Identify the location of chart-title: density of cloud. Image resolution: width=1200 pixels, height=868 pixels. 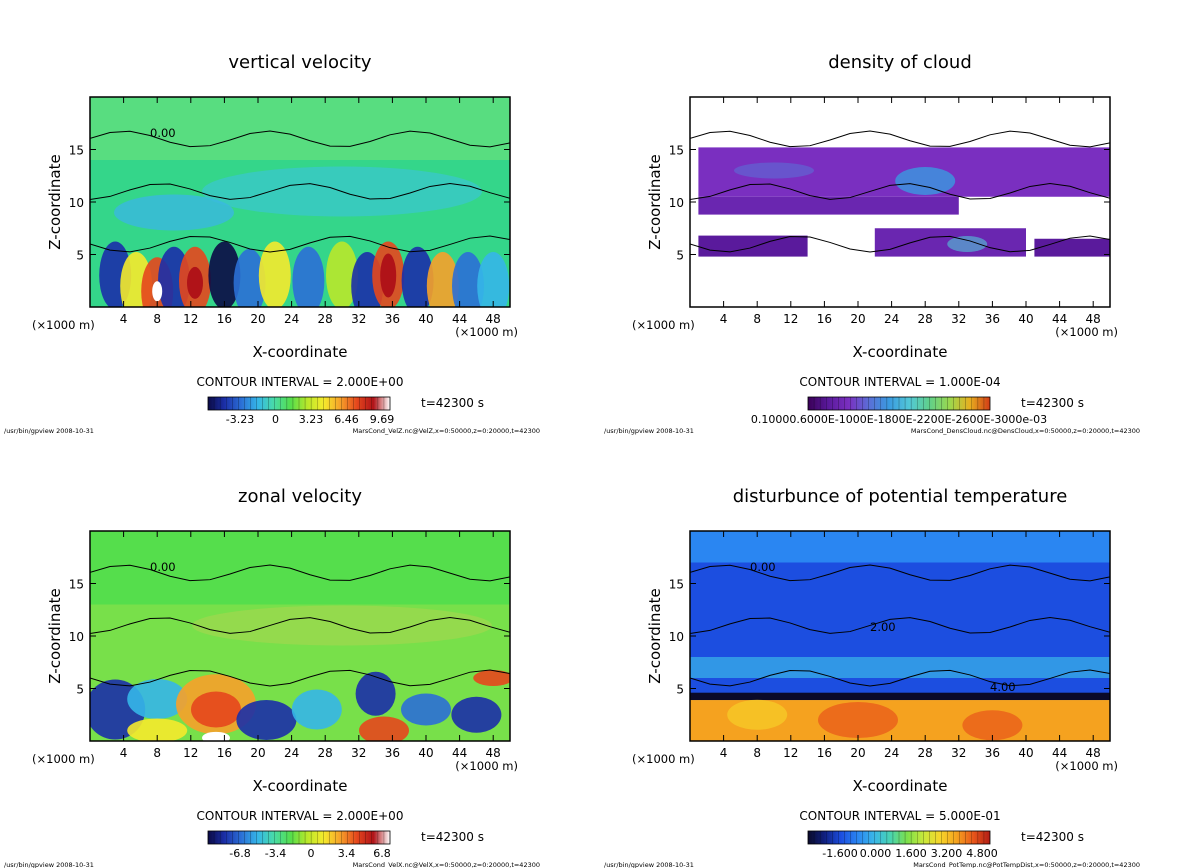
(900, 62).